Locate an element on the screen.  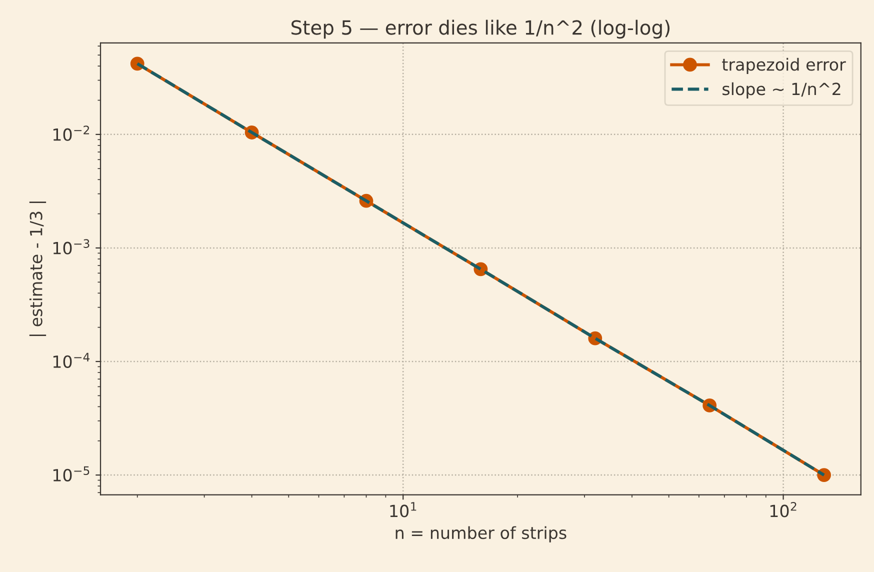
y-tick-label: 10$^{−5}$ is located at coordinates (71, 474).